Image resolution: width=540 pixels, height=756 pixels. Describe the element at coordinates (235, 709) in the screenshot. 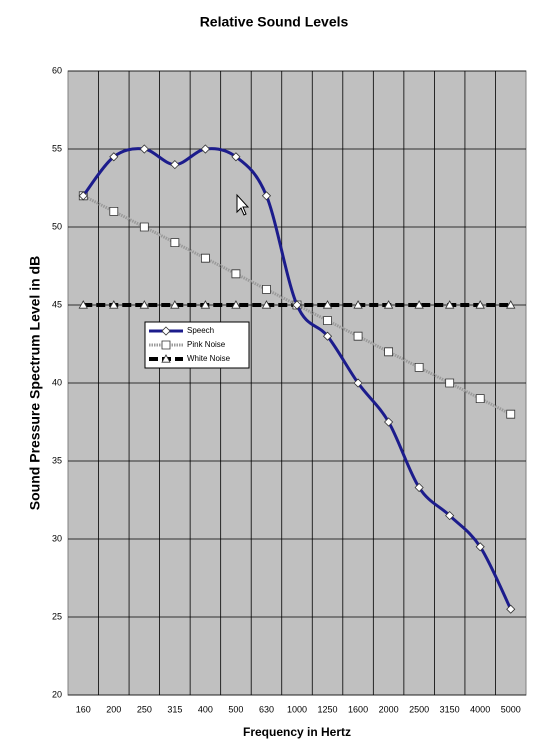

I see `x-tick-label: 500` at that location.